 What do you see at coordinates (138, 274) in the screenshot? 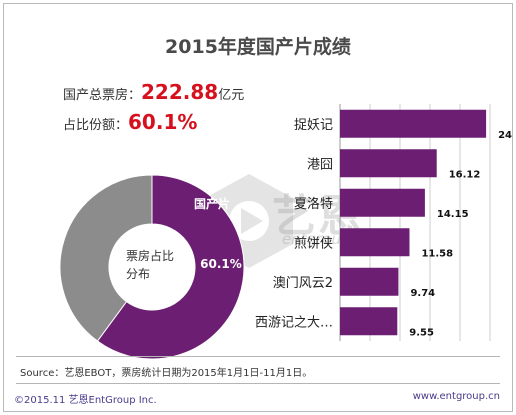
I see `donut-center-label-1: 分布` at bounding box center [138, 274].